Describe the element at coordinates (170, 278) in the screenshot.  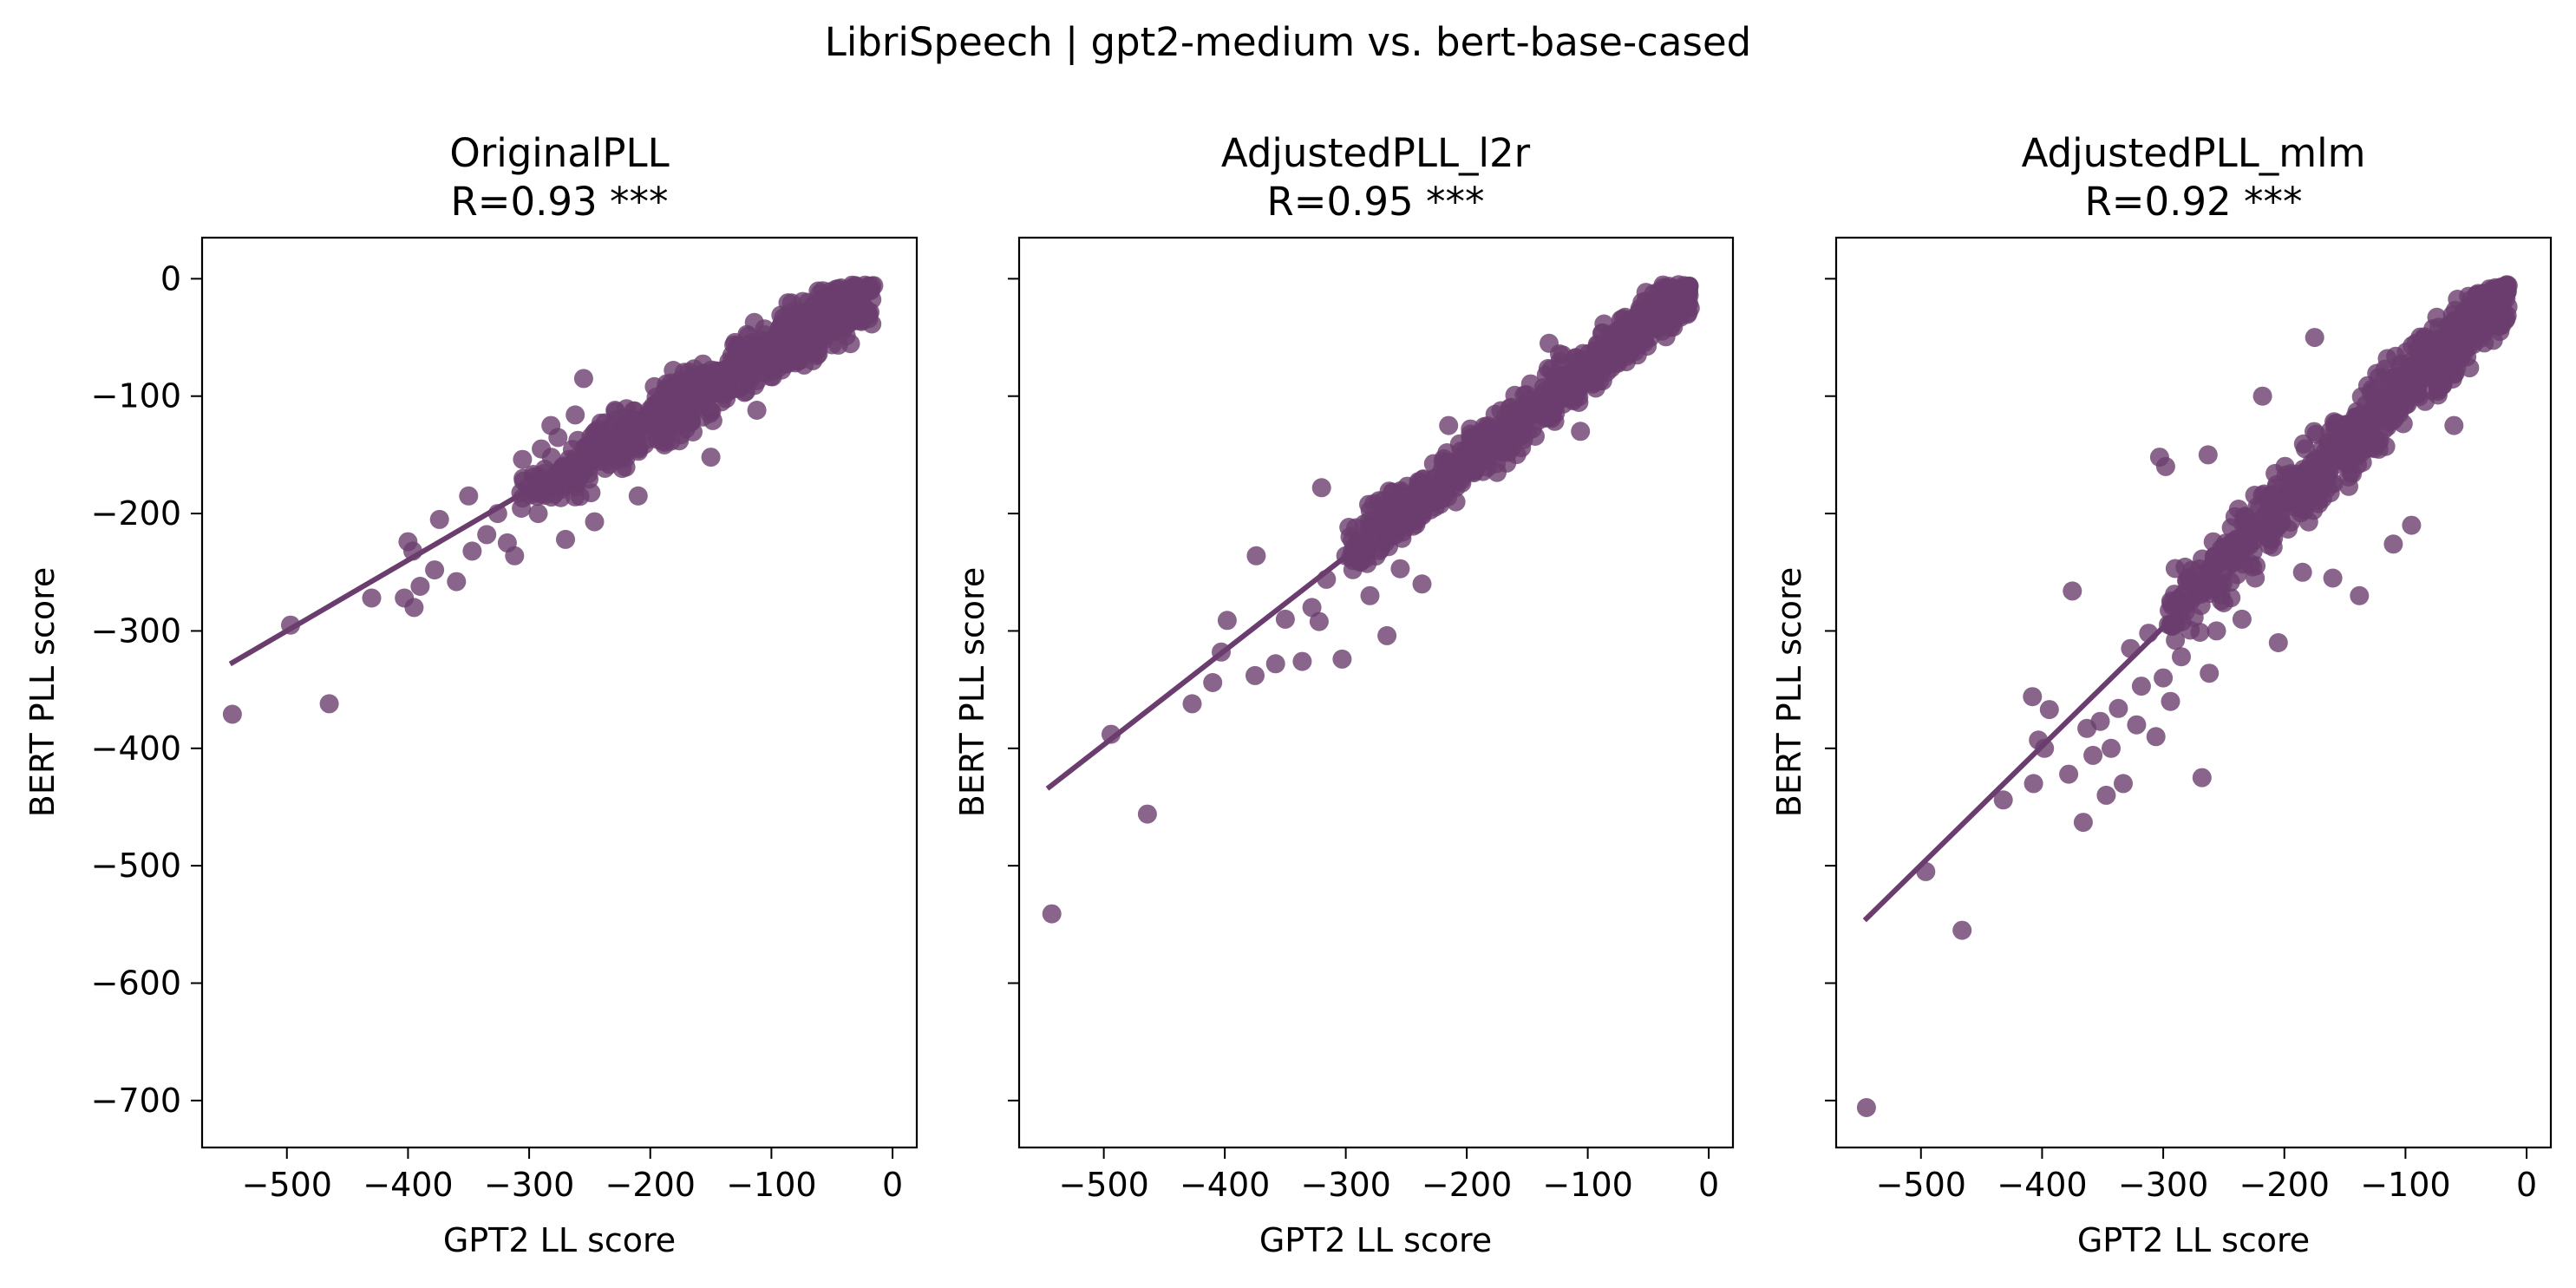
I see `y-tick-label: 0` at that location.